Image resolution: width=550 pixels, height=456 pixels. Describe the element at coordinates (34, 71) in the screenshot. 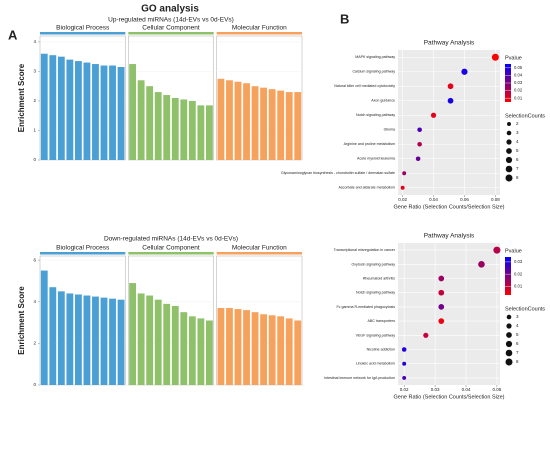

I see `y-tick-label: 3` at that location.